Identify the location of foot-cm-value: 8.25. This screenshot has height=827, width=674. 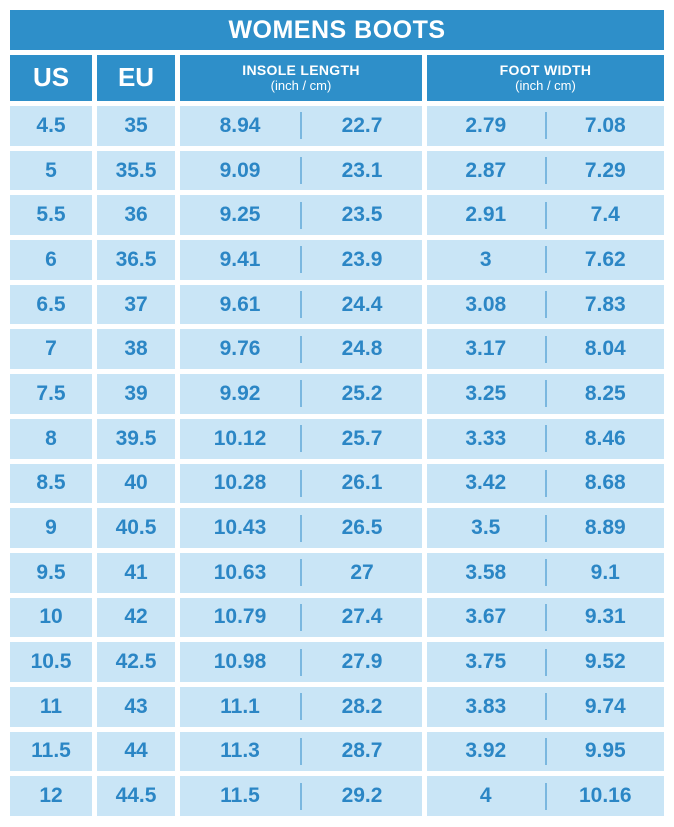
(605, 393).